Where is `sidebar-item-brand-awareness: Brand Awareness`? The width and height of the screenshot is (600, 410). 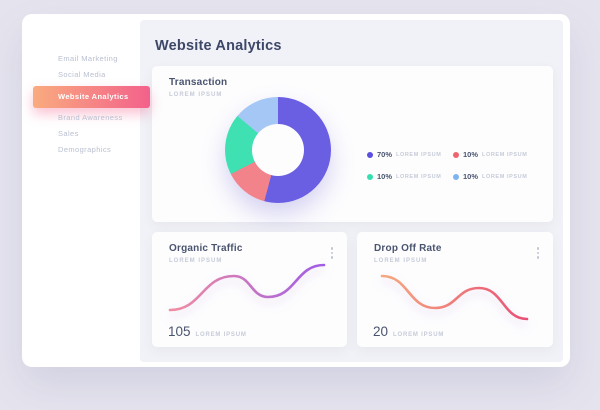 sidebar-item-brand-awareness: Brand Awareness is located at coordinates (90, 117).